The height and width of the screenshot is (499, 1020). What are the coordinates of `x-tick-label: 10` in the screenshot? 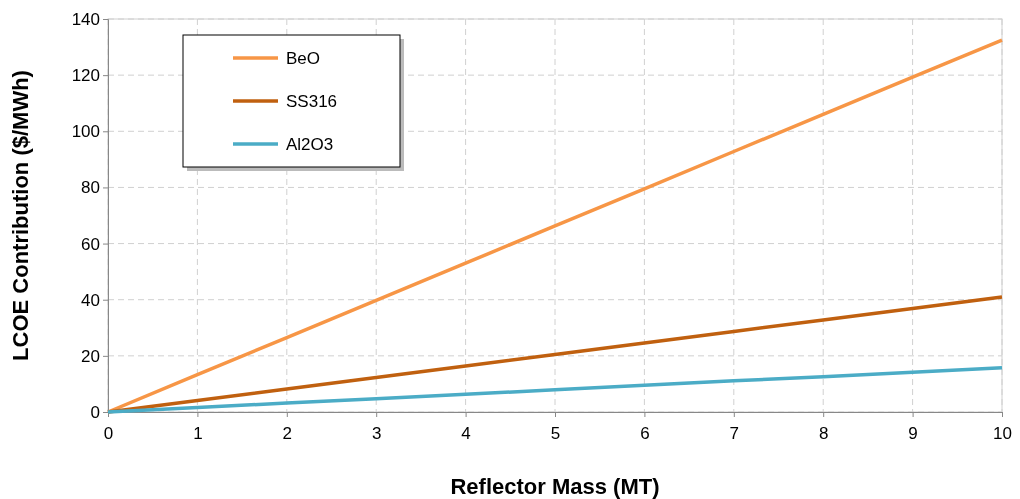 It's located at (1002, 433).